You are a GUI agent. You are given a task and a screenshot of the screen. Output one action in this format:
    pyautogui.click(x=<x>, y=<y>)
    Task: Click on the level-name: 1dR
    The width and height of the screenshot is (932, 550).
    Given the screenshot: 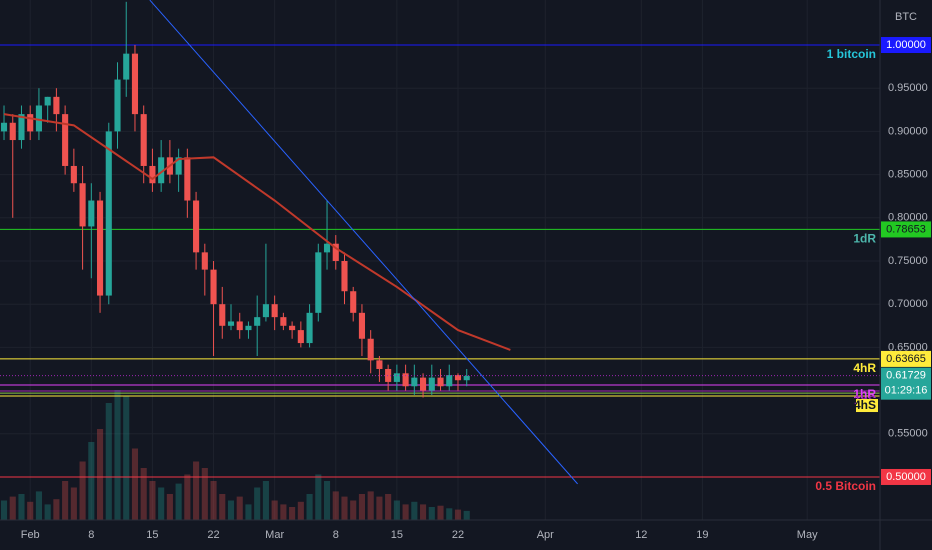 What is the action you would take?
    pyautogui.click(x=864, y=239)
    